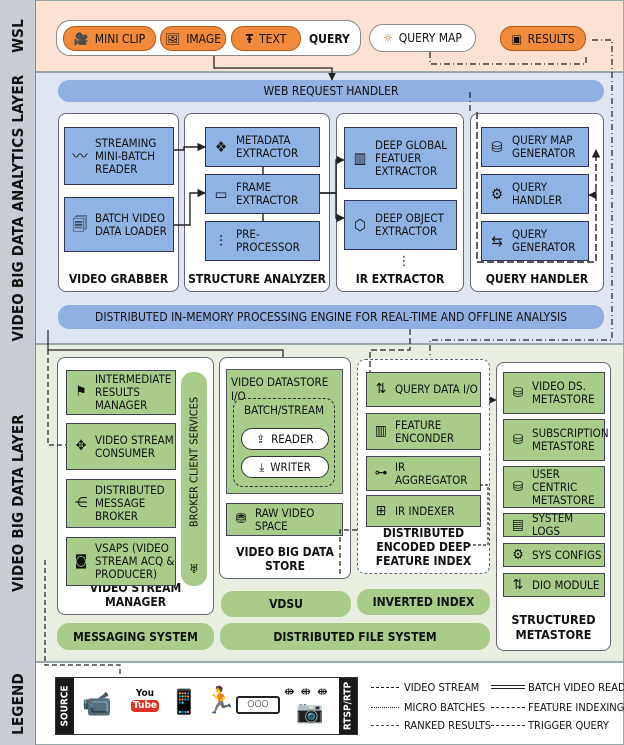  Describe the element at coordinates (262, 194) in the screenshot. I see `frame-extractor-module: ▭ FRAME EXTRACTOR` at that location.